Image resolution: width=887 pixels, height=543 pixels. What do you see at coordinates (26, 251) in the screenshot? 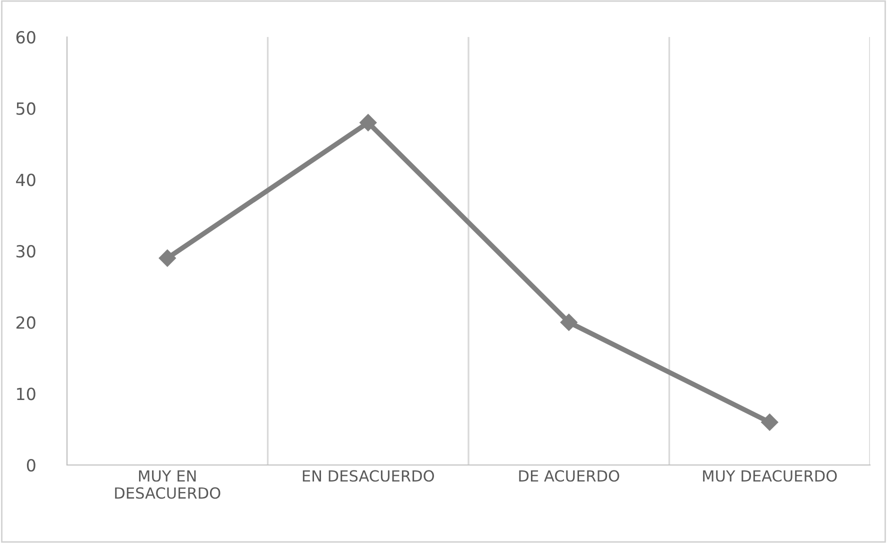
I see `y-tick-label: 30` at bounding box center [26, 251].